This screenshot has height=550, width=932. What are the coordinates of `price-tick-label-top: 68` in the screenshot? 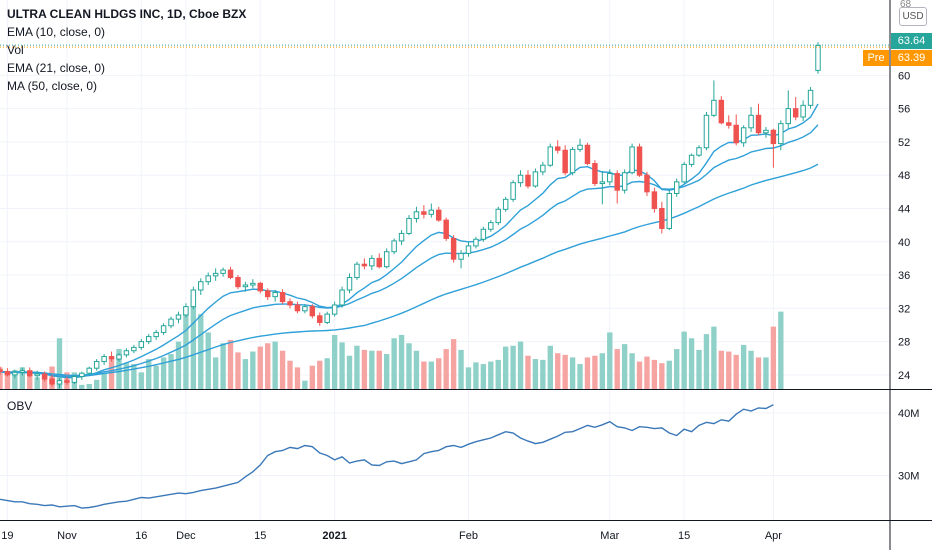 It's located at (906, 5).